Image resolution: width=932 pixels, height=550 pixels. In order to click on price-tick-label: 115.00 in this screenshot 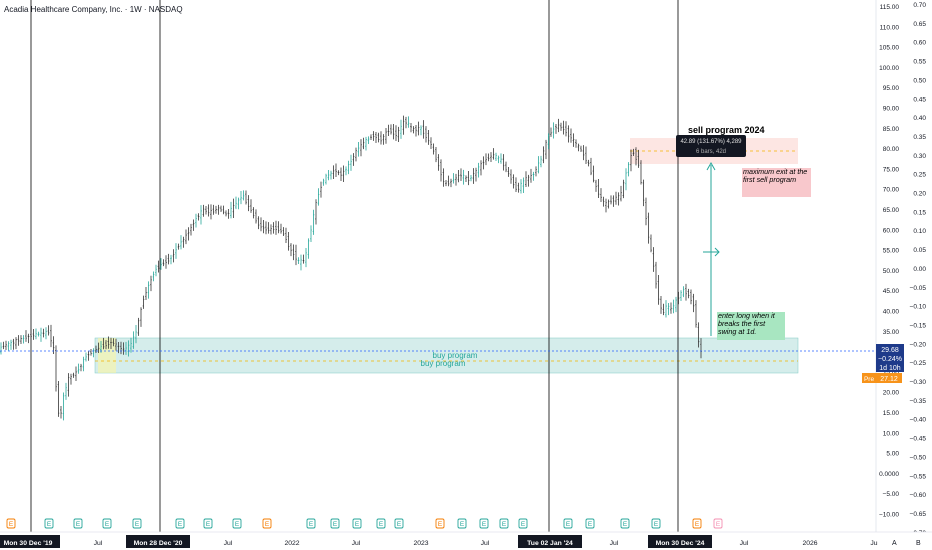, I will do `click(890, 7)`.